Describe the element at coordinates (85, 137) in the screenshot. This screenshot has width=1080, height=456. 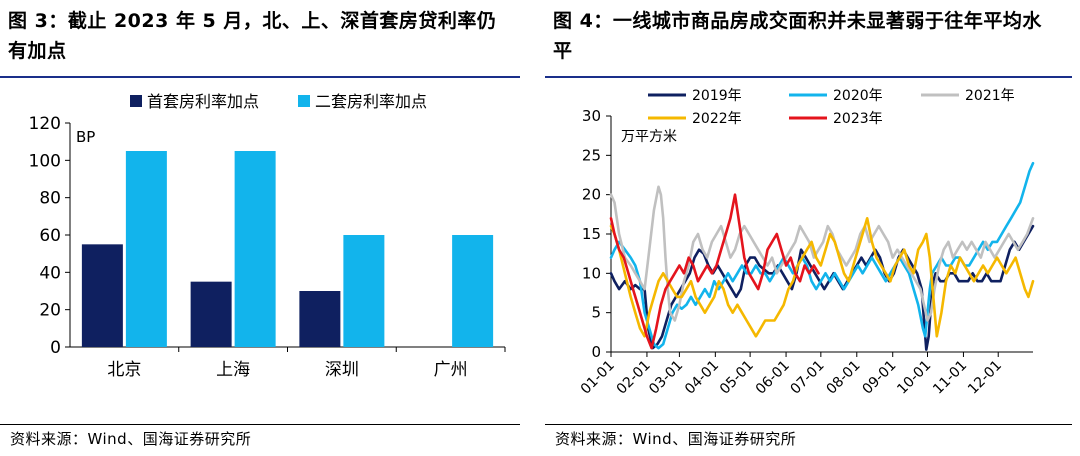
I see `y-axis-unit-label: BP` at that location.